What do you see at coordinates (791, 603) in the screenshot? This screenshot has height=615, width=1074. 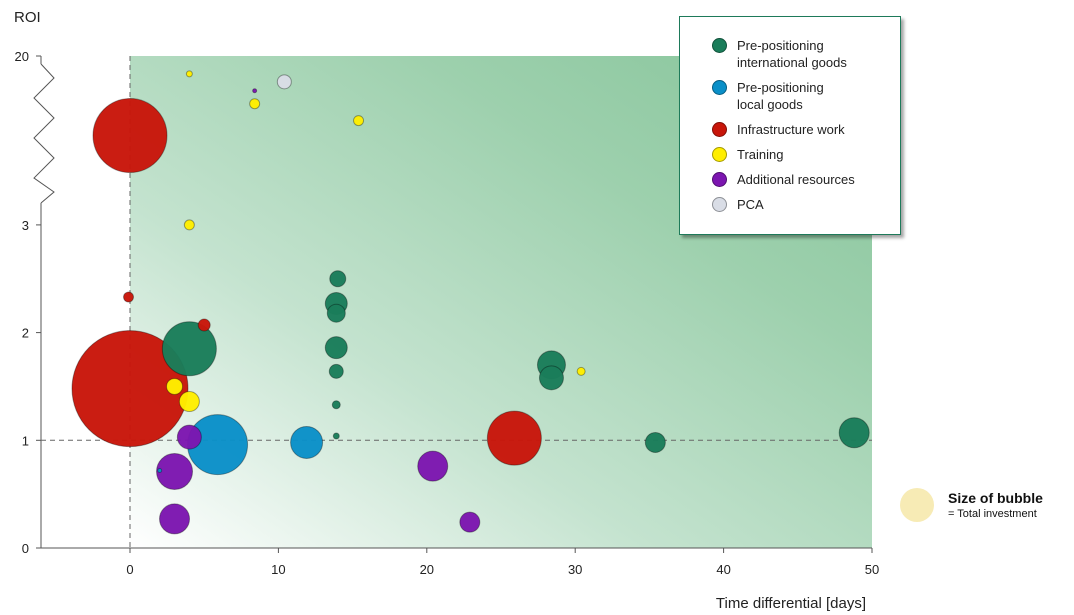 I see `x-axis-title: Time differential [days]` at bounding box center [791, 603].